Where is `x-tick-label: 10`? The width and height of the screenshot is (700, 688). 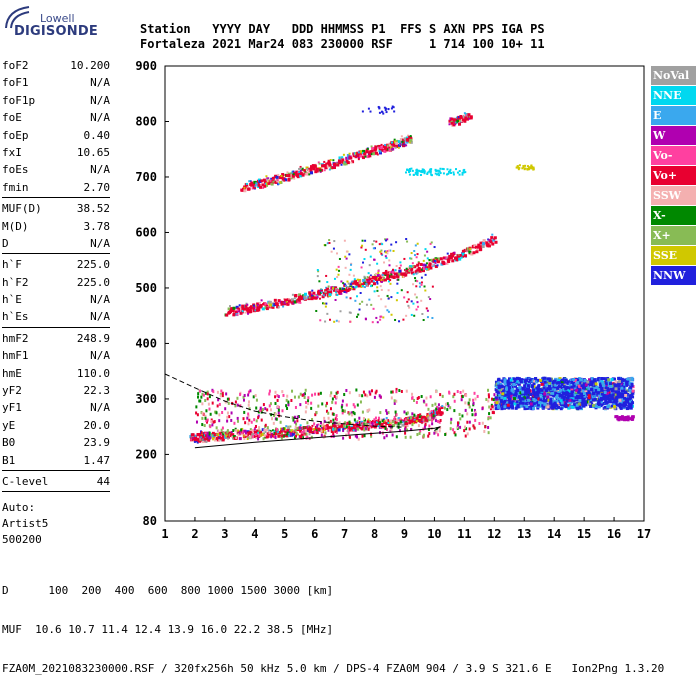 x-tick-label: 10 is located at coordinates (434, 534).